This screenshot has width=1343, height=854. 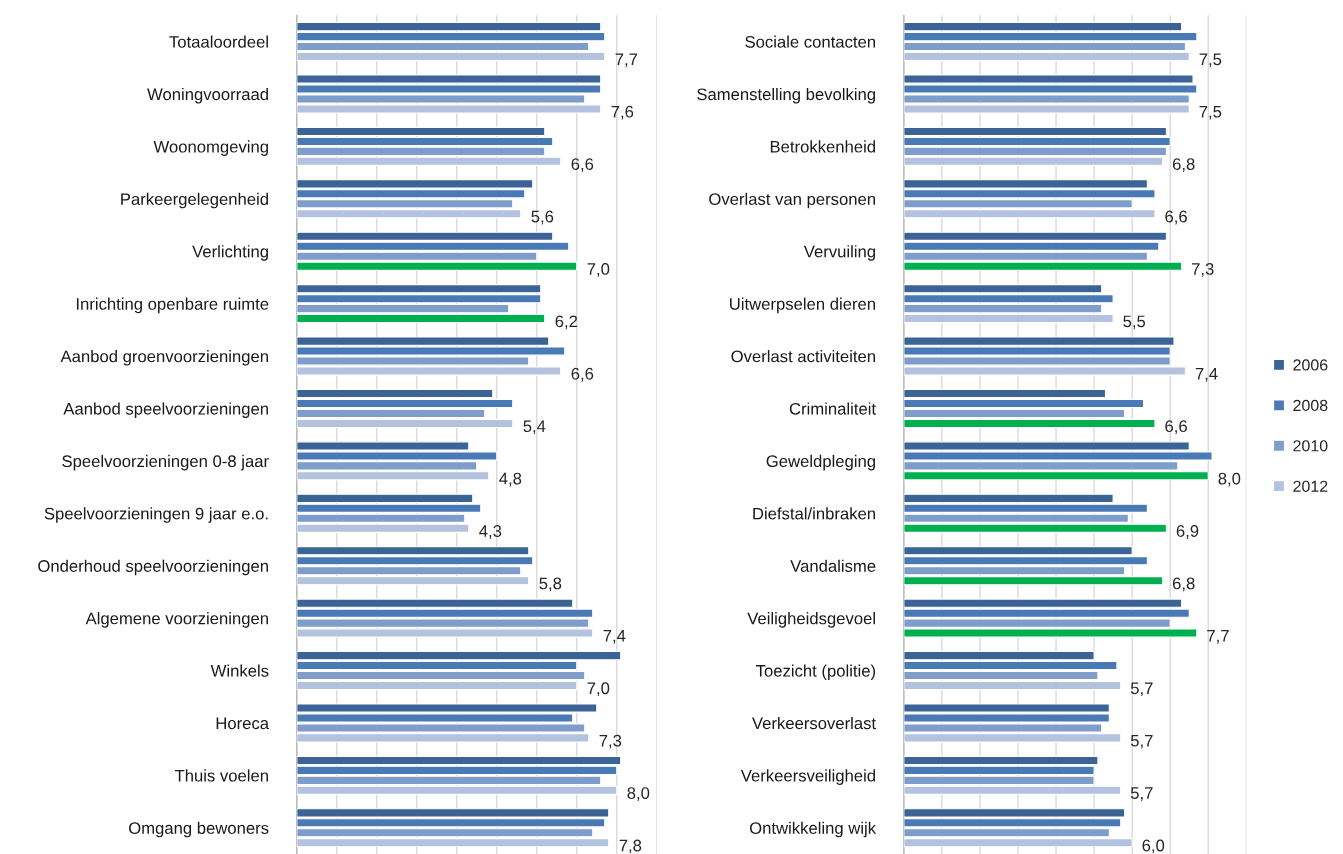 What do you see at coordinates (230, 253) in the screenshot?
I see `y-tick-label: Verlichting` at bounding box center [230, 253].